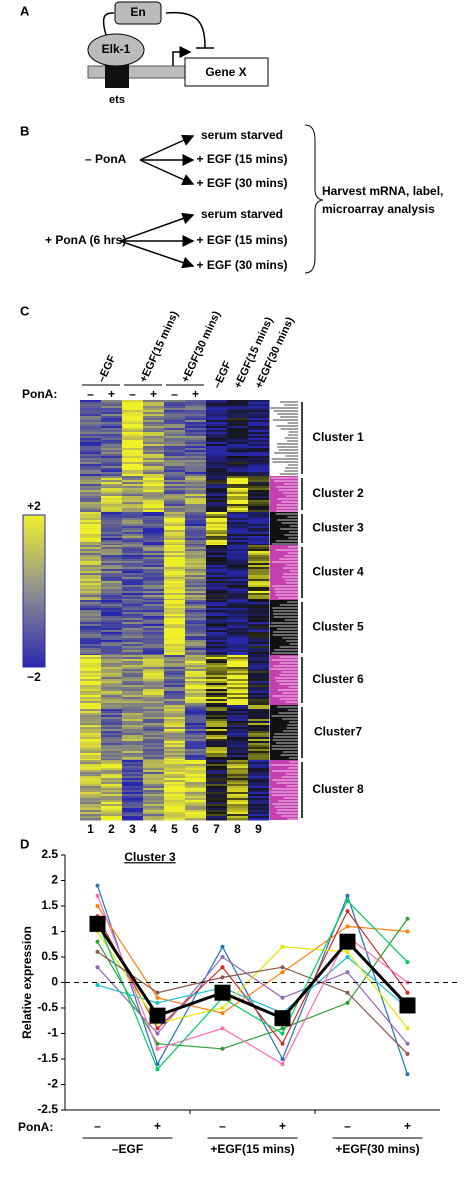  I want to click on point, so click(222, 1013).